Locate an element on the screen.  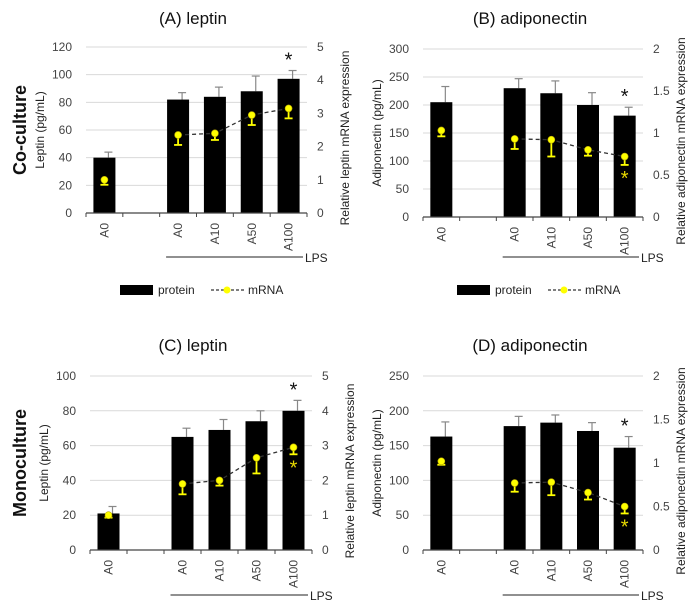
y2-tick-label: 3 is located at coordinates (320, 113).